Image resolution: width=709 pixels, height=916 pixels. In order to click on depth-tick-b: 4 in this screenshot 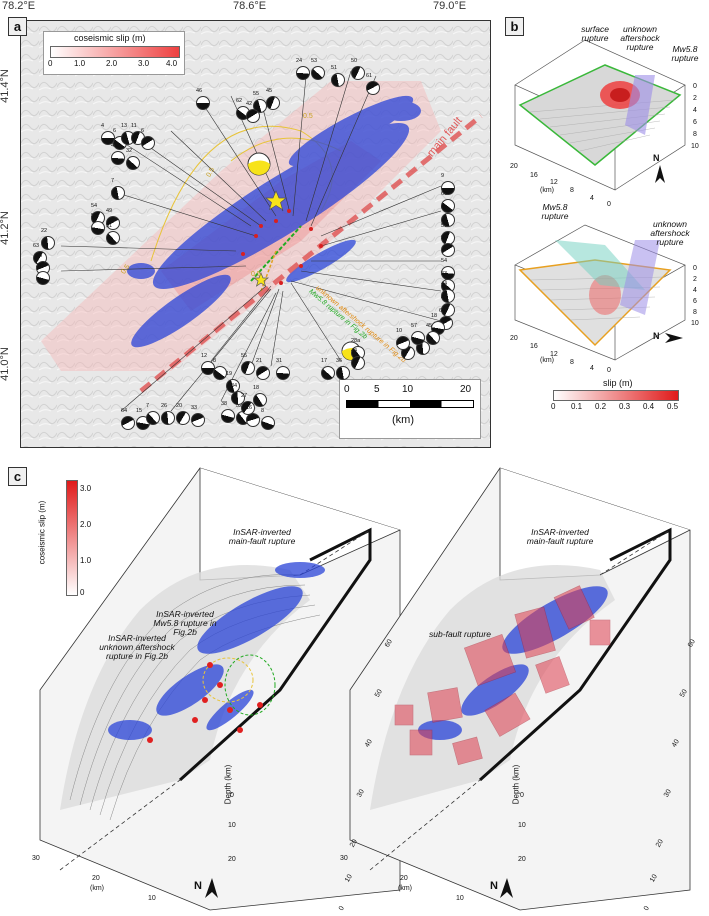, I will do `click(695, 290)`.